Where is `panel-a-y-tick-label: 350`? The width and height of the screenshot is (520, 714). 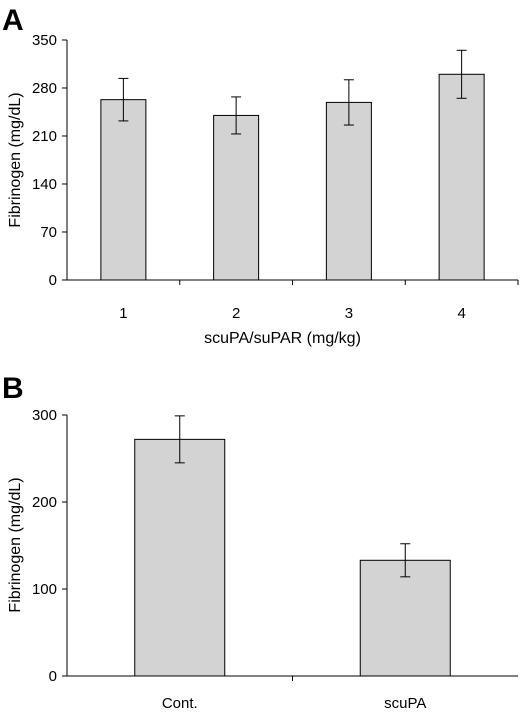 panel-a-y-tick-label: 350 is located at coordinates (44, 40).